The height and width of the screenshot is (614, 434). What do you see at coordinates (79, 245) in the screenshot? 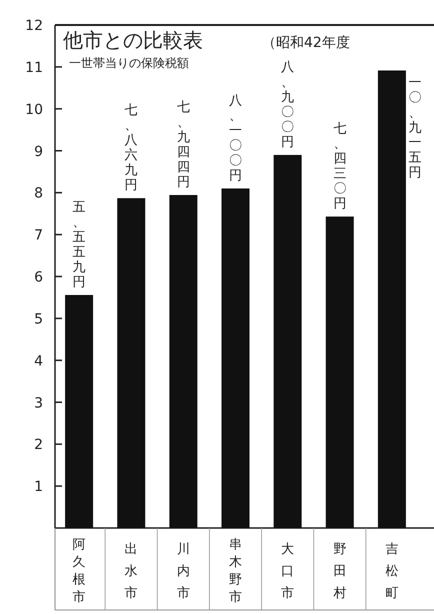
I see `data-label: 五、五五九円` at bounding box center [79, 245].